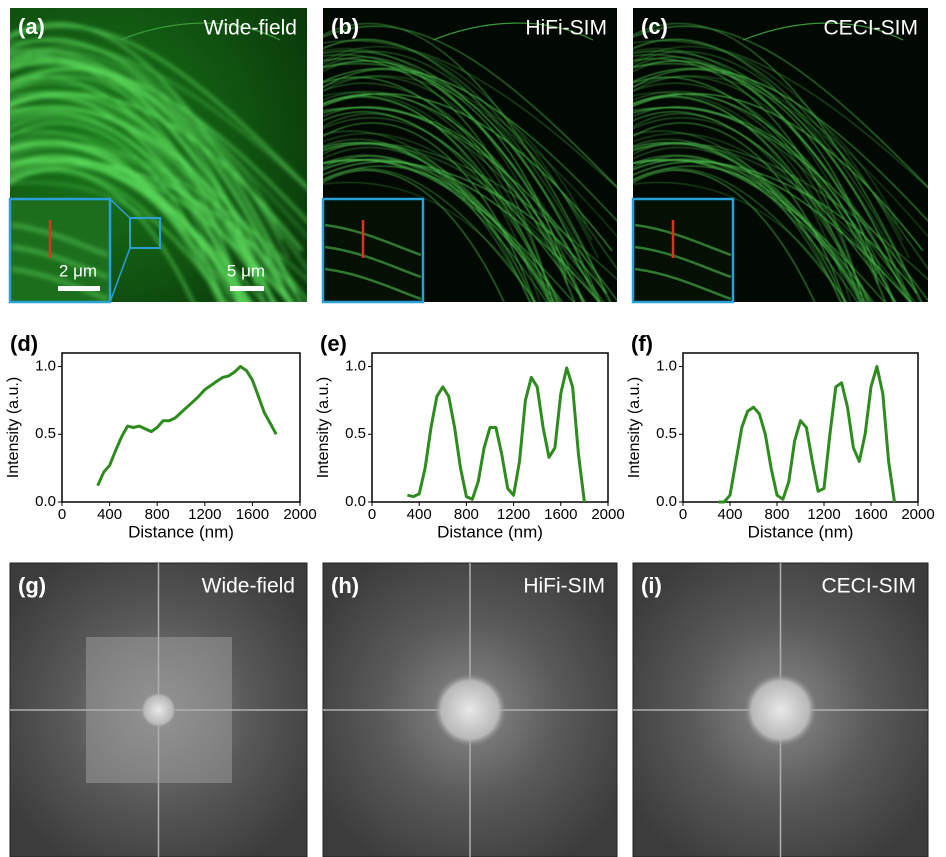  What do you see at coordinates (78, 270) in the screenshot?
I see `scale-label: 2 μm` at bounding box center [78, 270].